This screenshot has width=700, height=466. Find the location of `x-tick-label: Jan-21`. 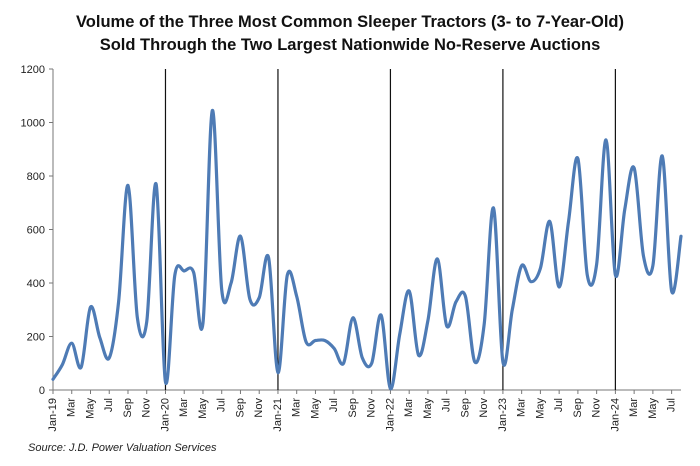

x-tick-label: Jan-21 is located at coordinates (278, 415).